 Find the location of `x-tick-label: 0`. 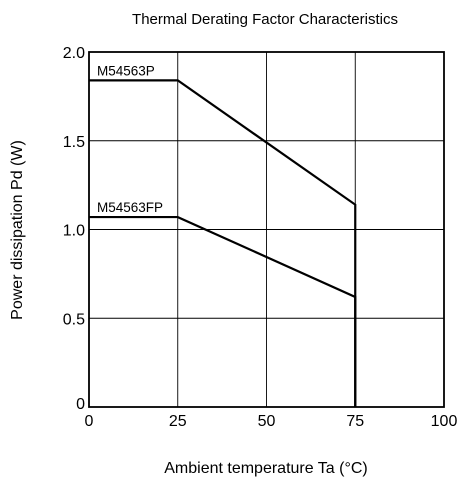

x-tick-label: 0 is located at coordinates (89, 421).